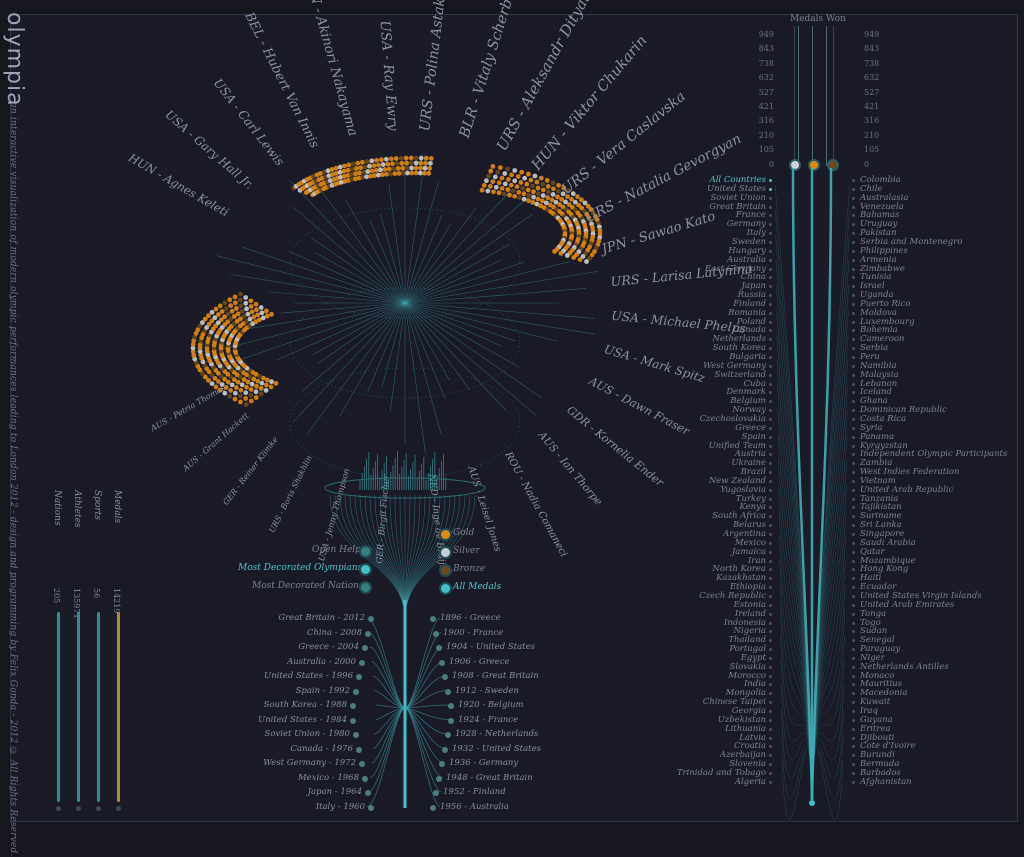 The image size is (1024, 857). What do you see at coordinates (749, 604) in the screenshot?
I see `country-item: Estonia` at bounding box center [749, 604].